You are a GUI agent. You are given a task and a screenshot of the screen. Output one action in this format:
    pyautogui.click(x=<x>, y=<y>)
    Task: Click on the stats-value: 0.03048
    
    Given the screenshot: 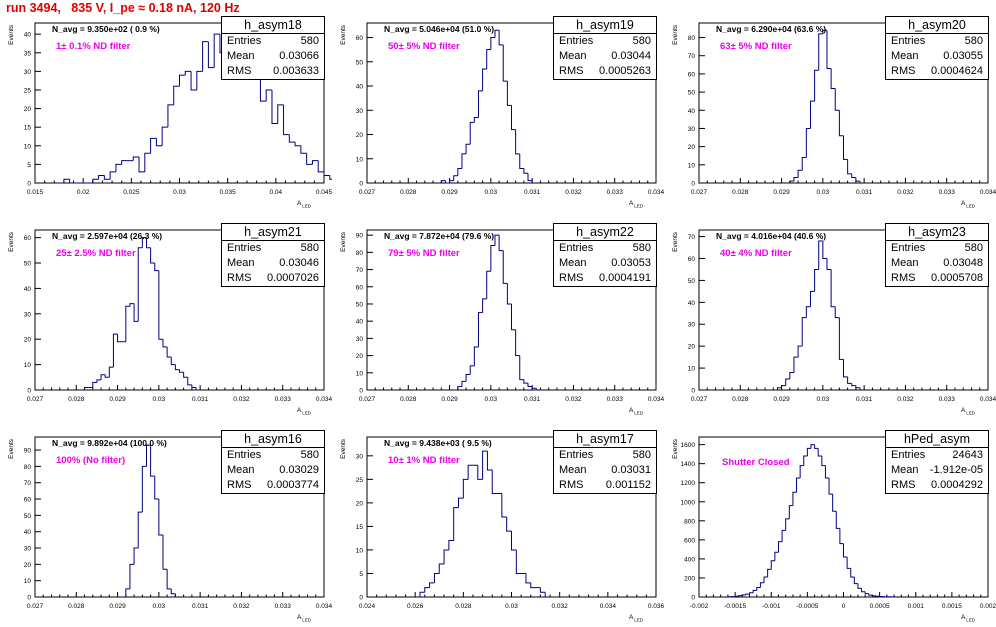 What is the action you would take?
    pyautogui.click(x=963, y=263)
    